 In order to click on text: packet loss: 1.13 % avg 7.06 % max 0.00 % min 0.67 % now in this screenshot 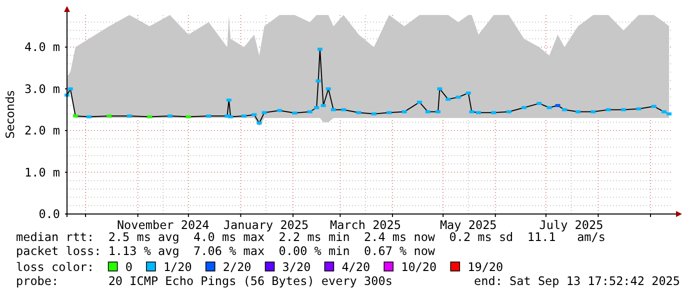, I will do `click(226, 251)`.